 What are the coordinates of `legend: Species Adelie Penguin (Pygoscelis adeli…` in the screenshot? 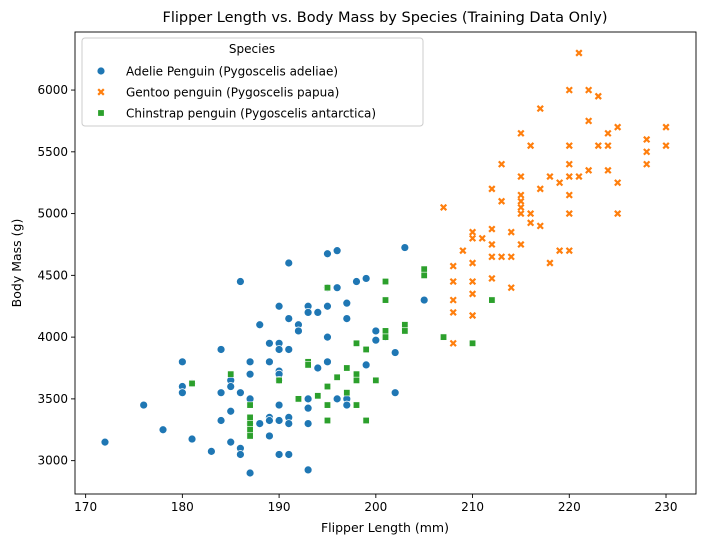 It's located at (252, 82).